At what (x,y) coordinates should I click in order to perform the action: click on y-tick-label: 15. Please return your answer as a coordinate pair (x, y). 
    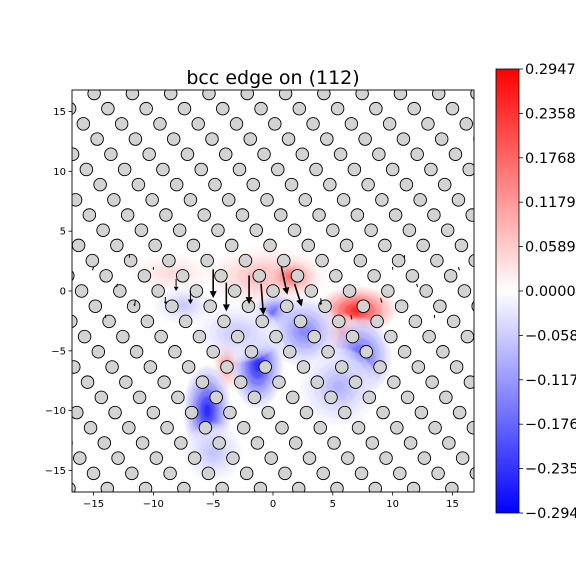
    Looking at the image, I should click on (59, 112).